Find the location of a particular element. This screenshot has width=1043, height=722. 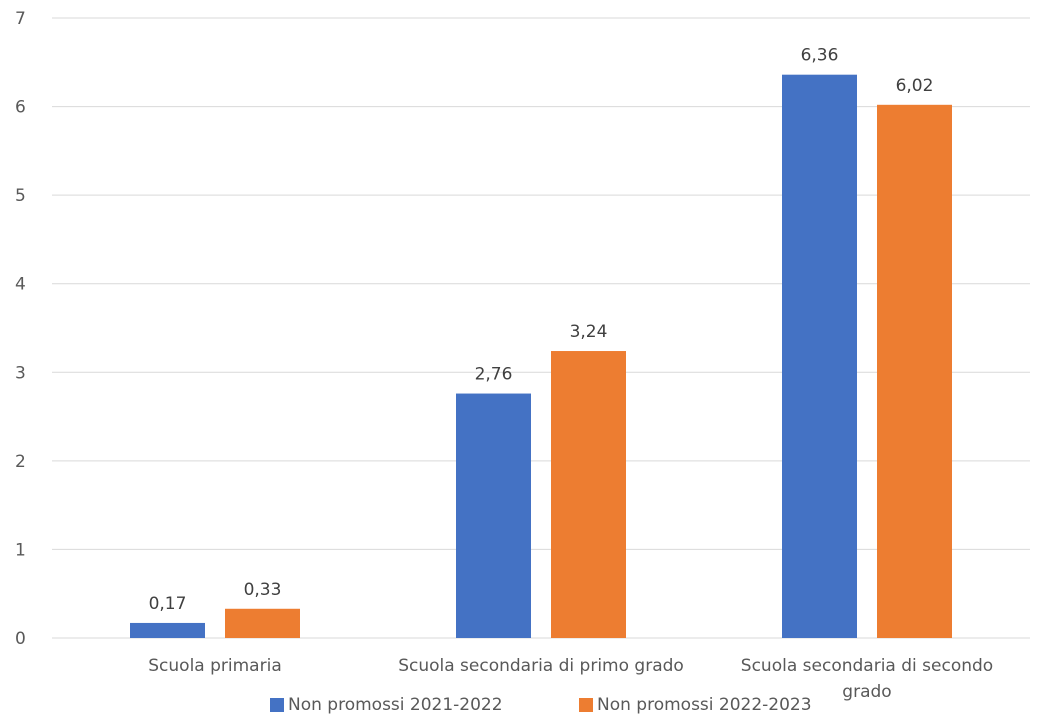

data-label: 0,17 is located at coordinates (168, 604).